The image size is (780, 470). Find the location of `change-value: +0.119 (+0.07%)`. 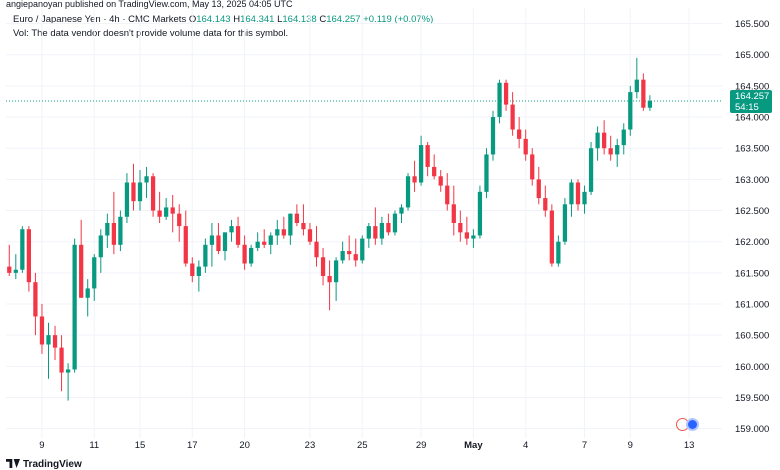

change-value: +0.119 (+0.07%) is located at coordinates (398, 19).